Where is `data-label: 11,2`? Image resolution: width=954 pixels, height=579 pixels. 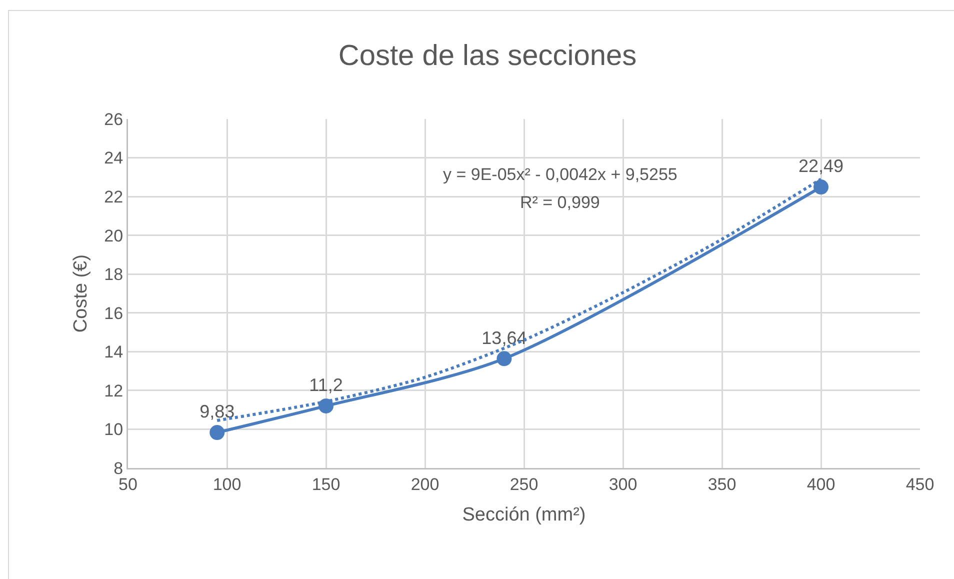
data-label: 11,2 is located at coordinates (326, 385).